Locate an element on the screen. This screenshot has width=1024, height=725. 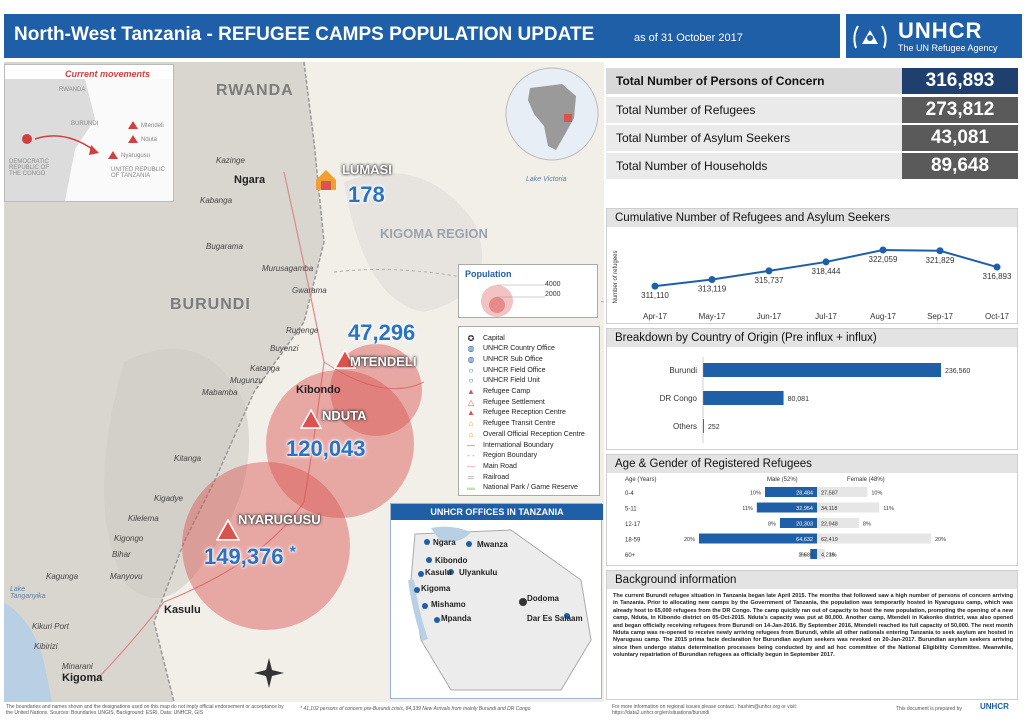
unhcr-logo: UNHCR The UN Refugee Agency is located at coordinates (934, 36).